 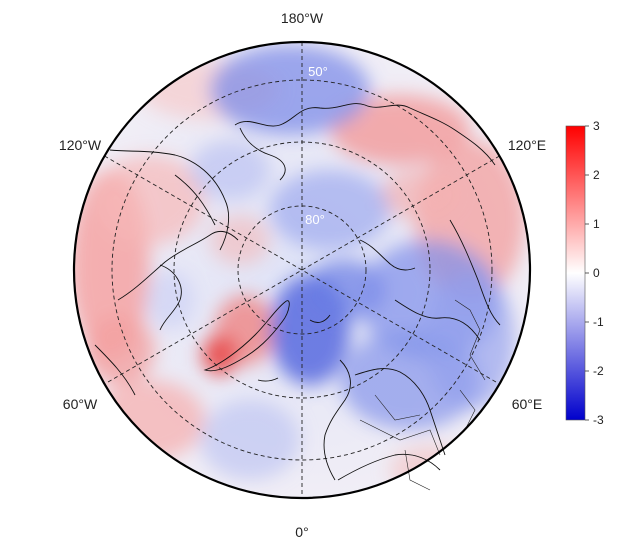 I want to click on longitude-label-bottom: 0°, so click(x=301, y=532).